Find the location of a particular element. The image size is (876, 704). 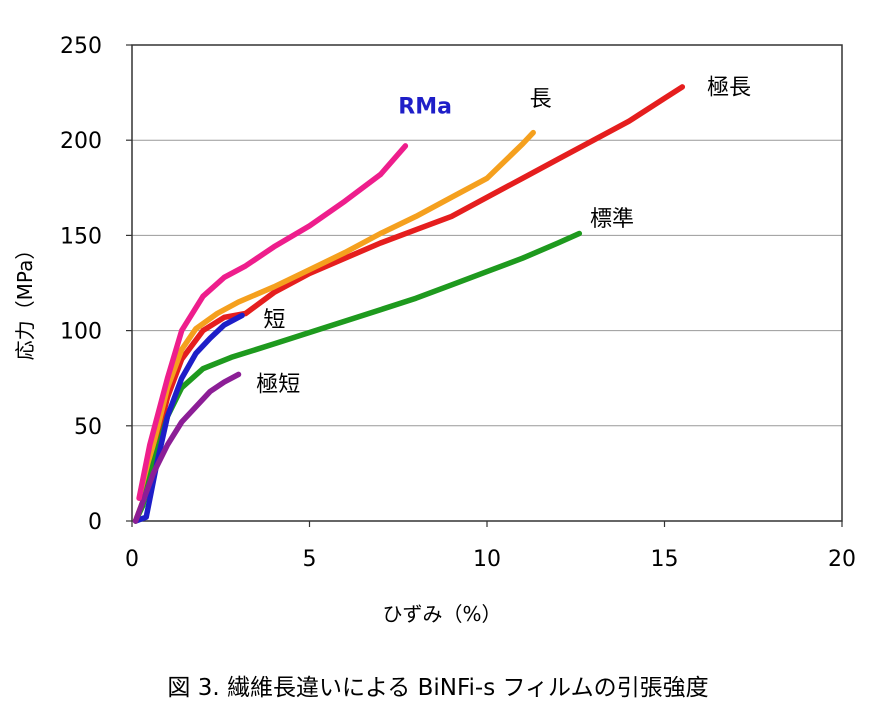

y-tick-label: 150 is located at coordinates (81, 236).